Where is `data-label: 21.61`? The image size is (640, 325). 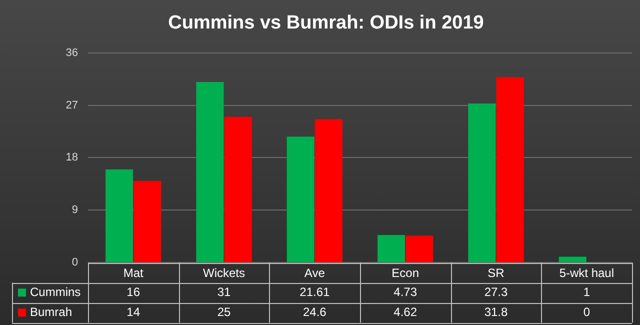
data-label: 21.61 is located at coordinates (315, 291).